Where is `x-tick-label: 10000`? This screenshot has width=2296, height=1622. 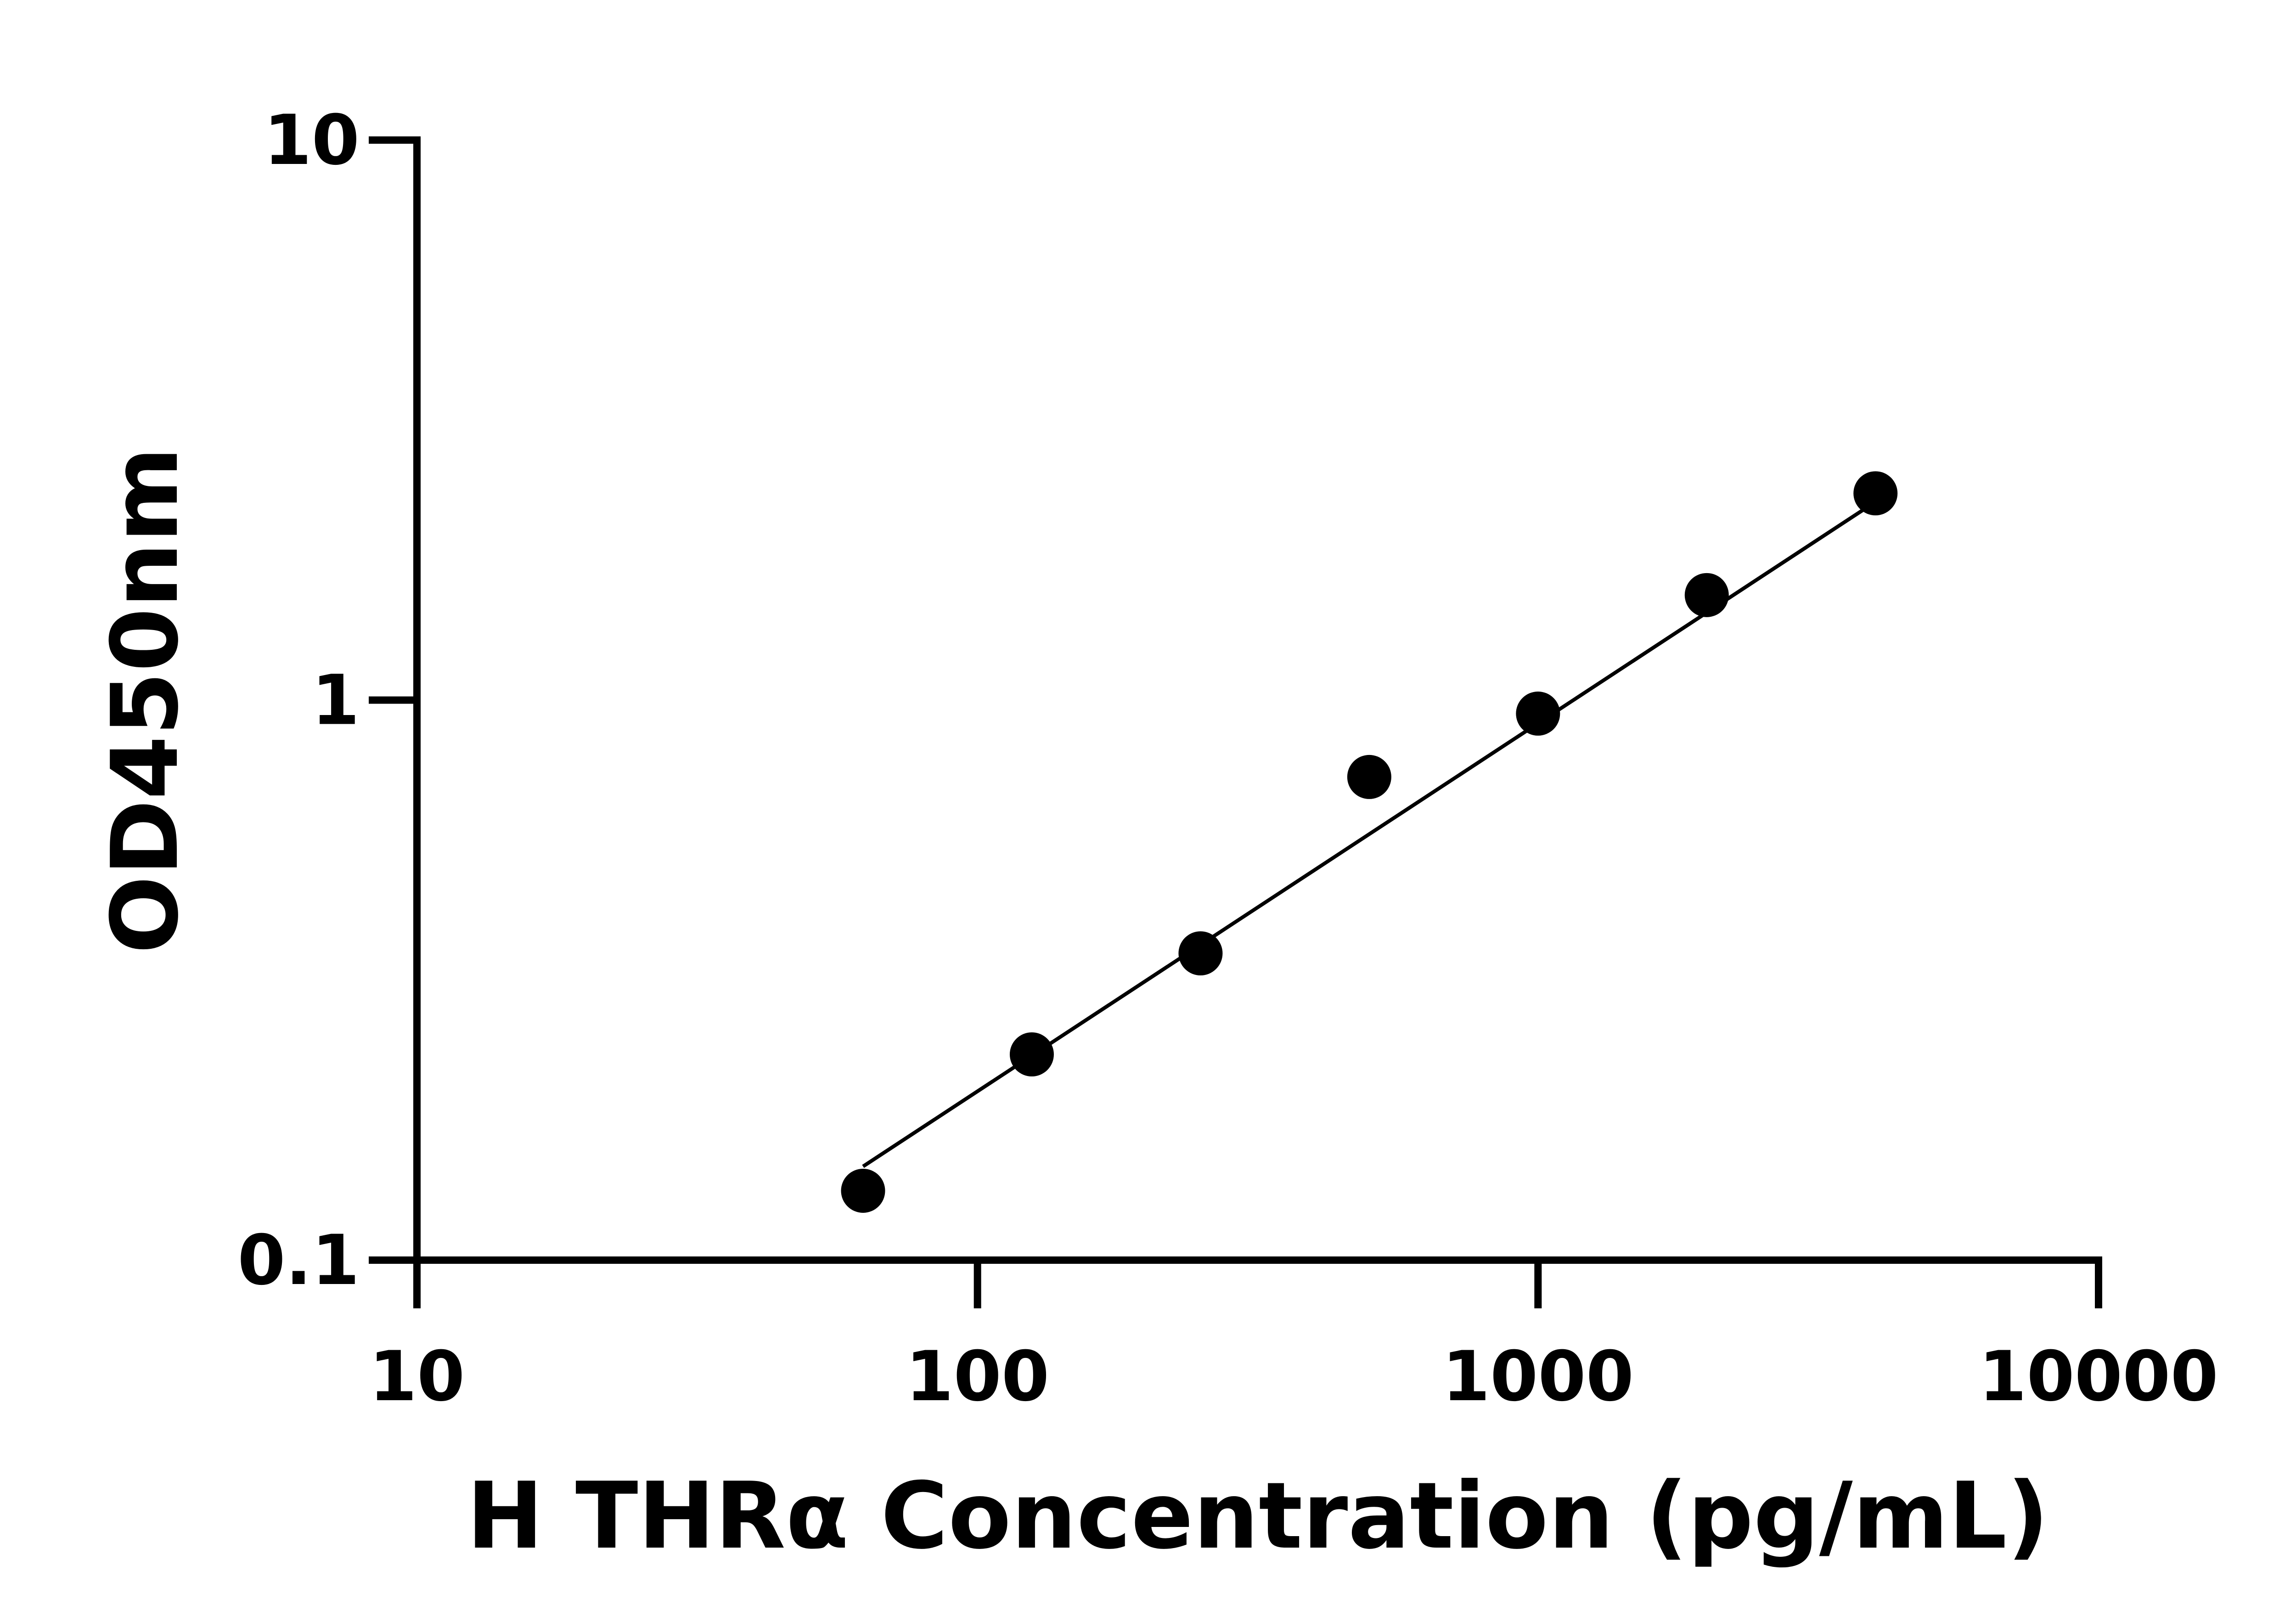
x-tick-label: 10000 is located at coordinates (2098, 1377).